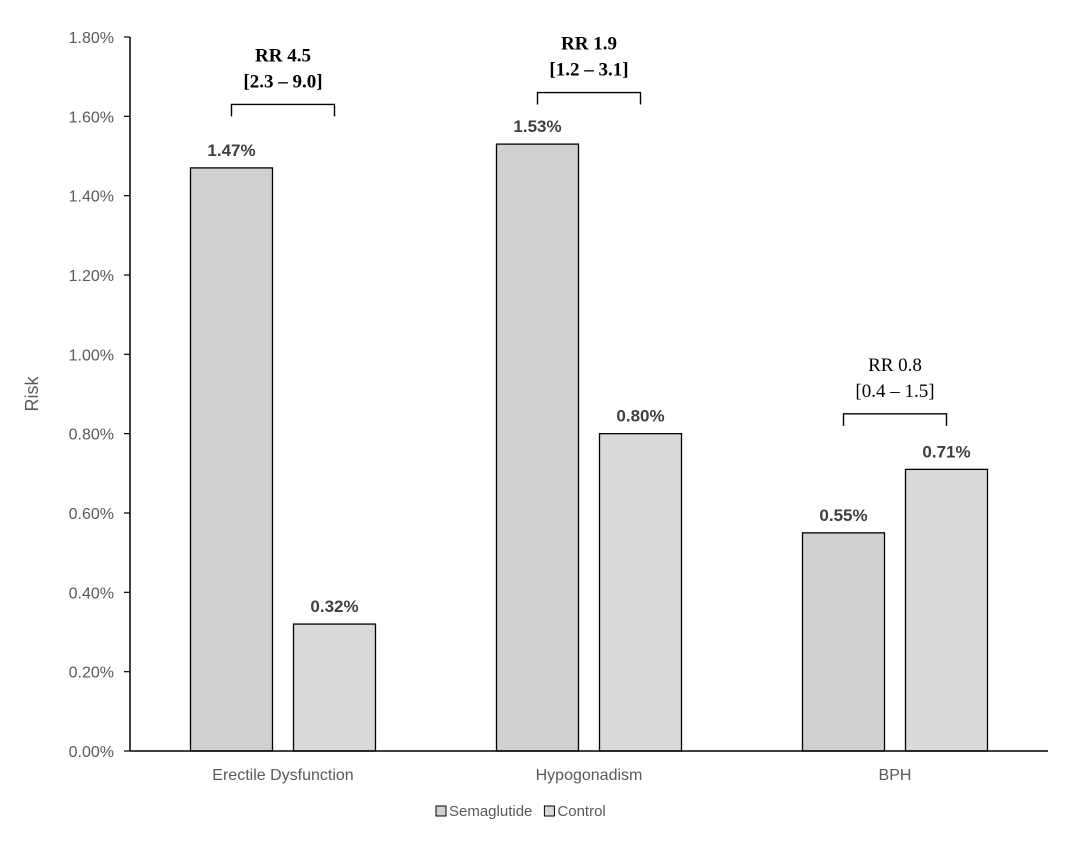 The height and width of the screenshot is (843, 1080). Describe the element at coordinates (581, 811) in the screenshot. I see `legend-label-control: Control` at that location.